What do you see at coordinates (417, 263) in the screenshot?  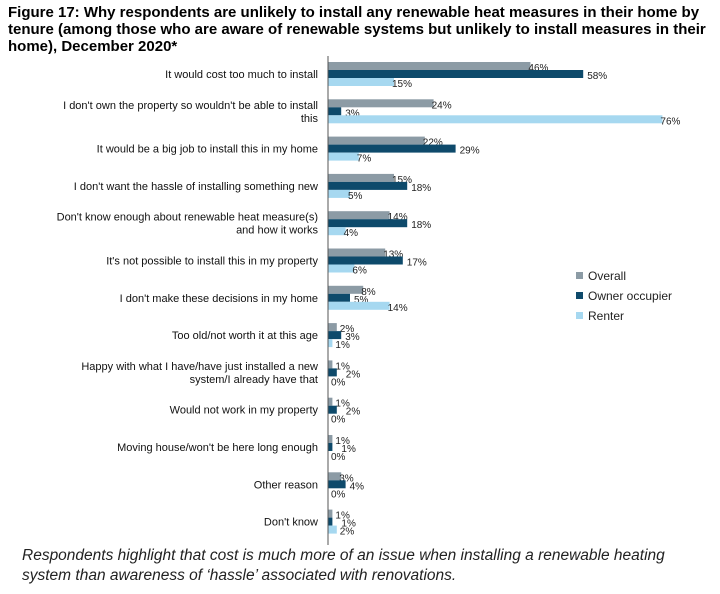 I see `data-label: 17%` at bounding box center [417, 263].